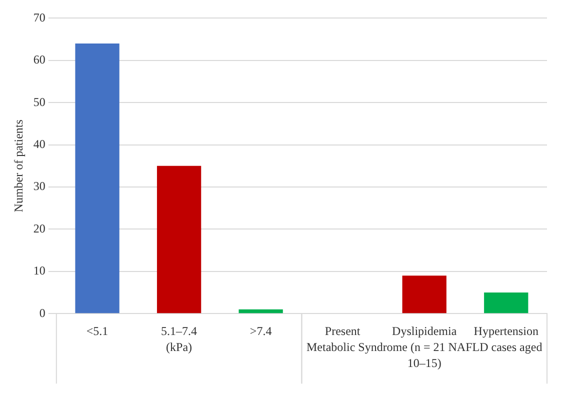 This screenshot has height=402, width=563. What do you see at coordinates (42, 313) in the screenshot?
I see `y-tick-label: 0` at bounding box center [42, 313].